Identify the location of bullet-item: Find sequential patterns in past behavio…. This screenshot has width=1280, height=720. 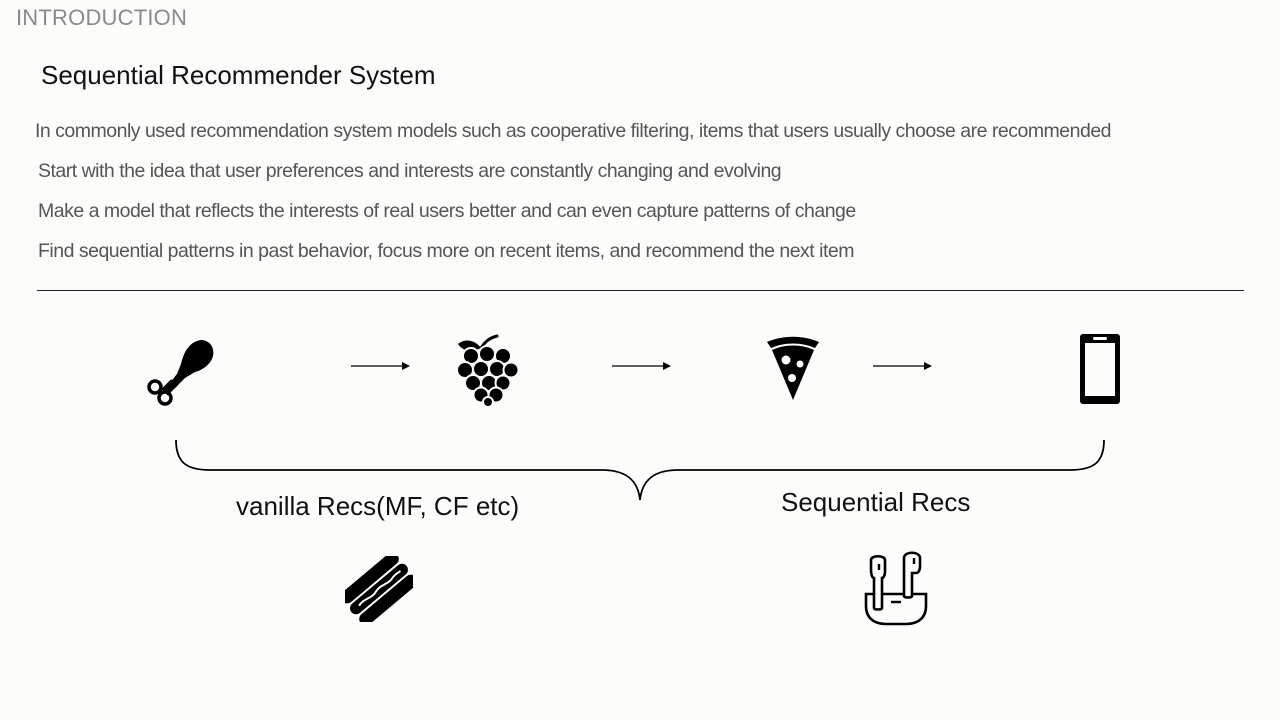
(446, 251).